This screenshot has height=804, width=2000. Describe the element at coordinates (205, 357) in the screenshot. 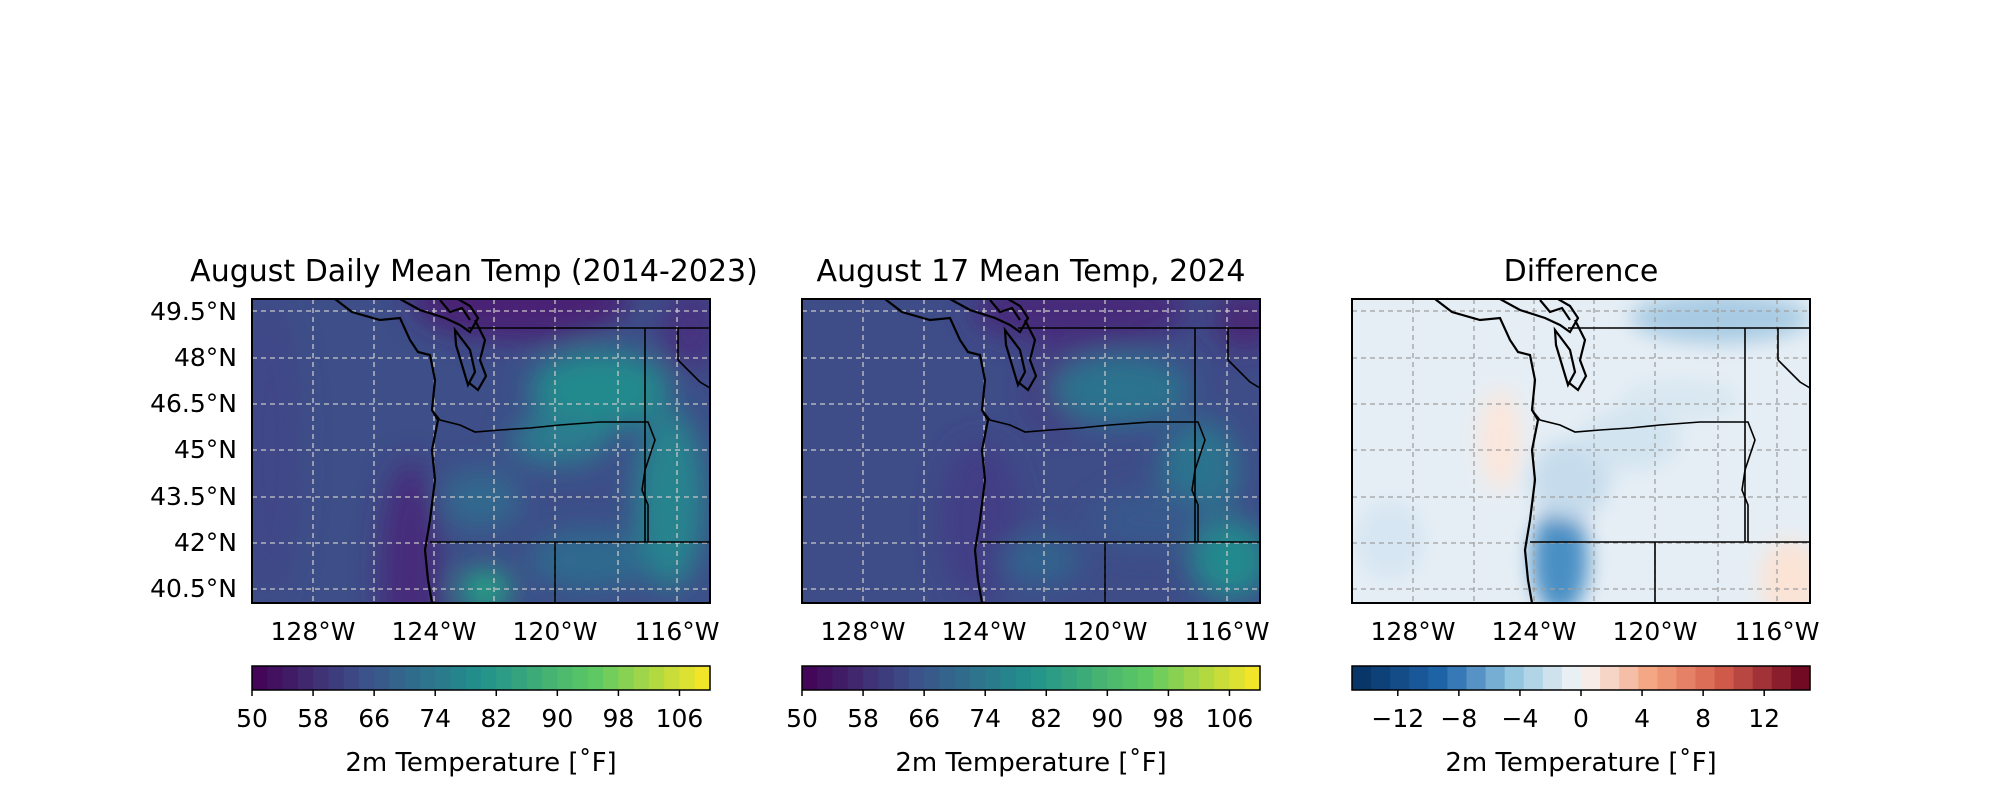

I see `lat-label: 48°N` at that location.